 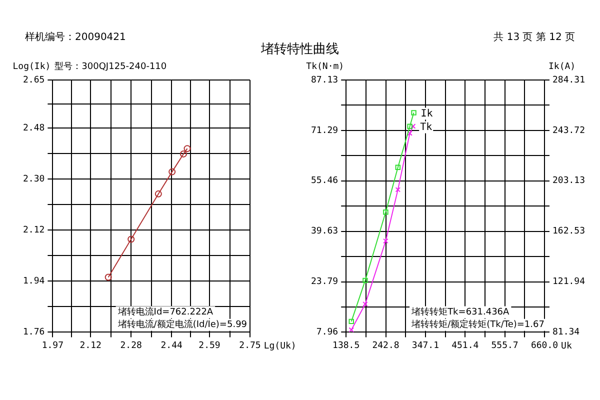 I want to click on x-tick-label: 2.28, so click(x=131, y=345).